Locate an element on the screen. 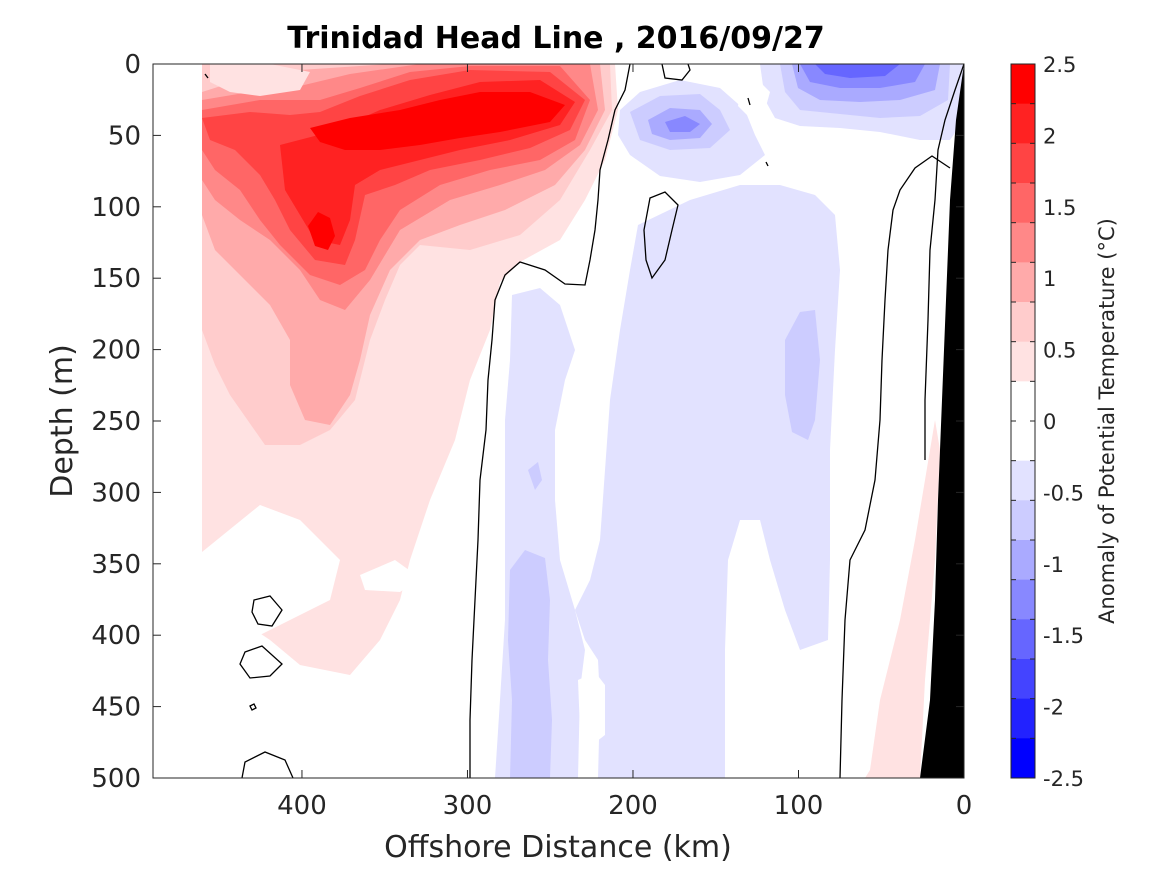  x-tick-label: 200 is located at coordinates (633, 806).